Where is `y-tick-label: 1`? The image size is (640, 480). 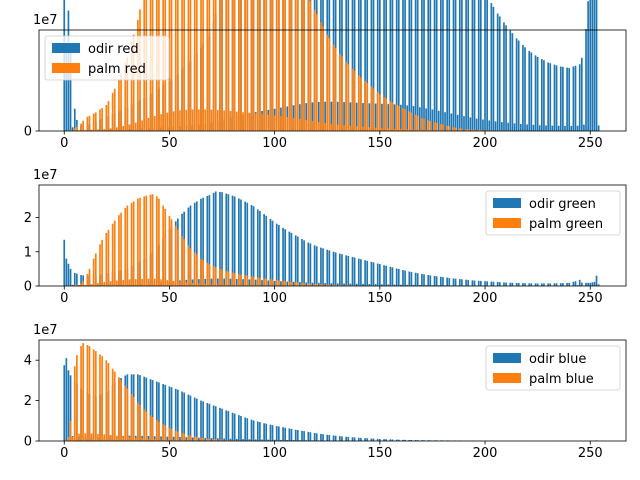 y-tick-label: 1 is located at coordinates (28, 252).